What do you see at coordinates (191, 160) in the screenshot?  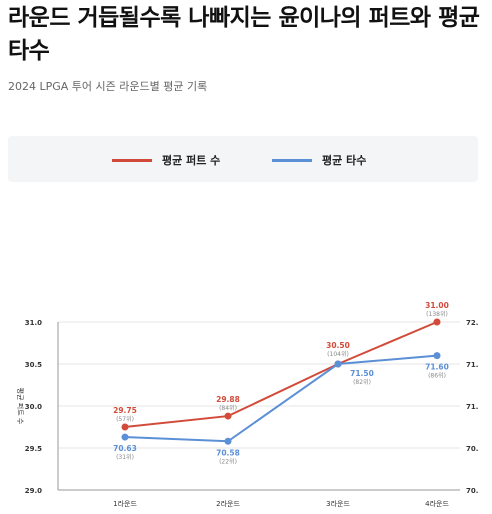 I see `legend-label-putts: 평균 퍼트 수` at bounding box center [191, 160].